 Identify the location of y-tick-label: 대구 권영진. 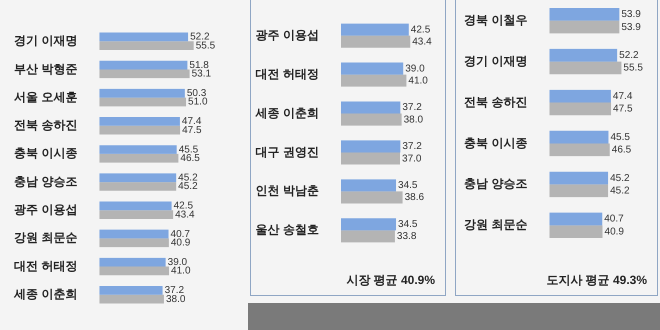
(287, 151).